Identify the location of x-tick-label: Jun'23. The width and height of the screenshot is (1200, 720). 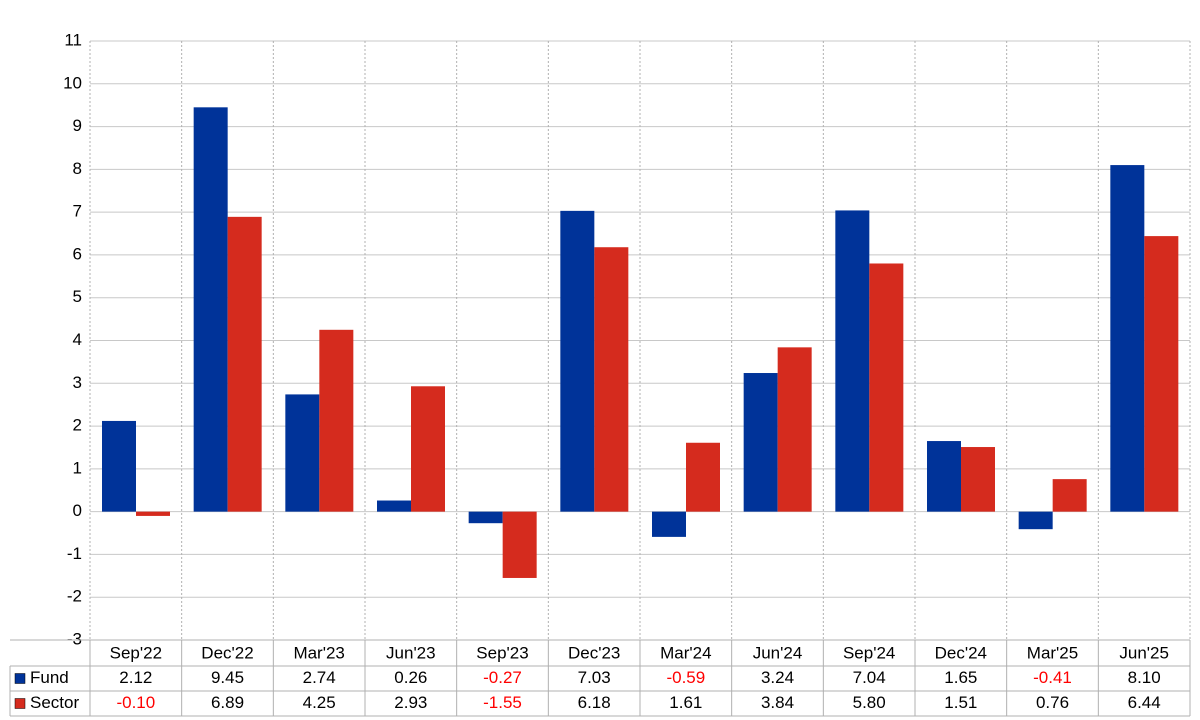
(411, 652).